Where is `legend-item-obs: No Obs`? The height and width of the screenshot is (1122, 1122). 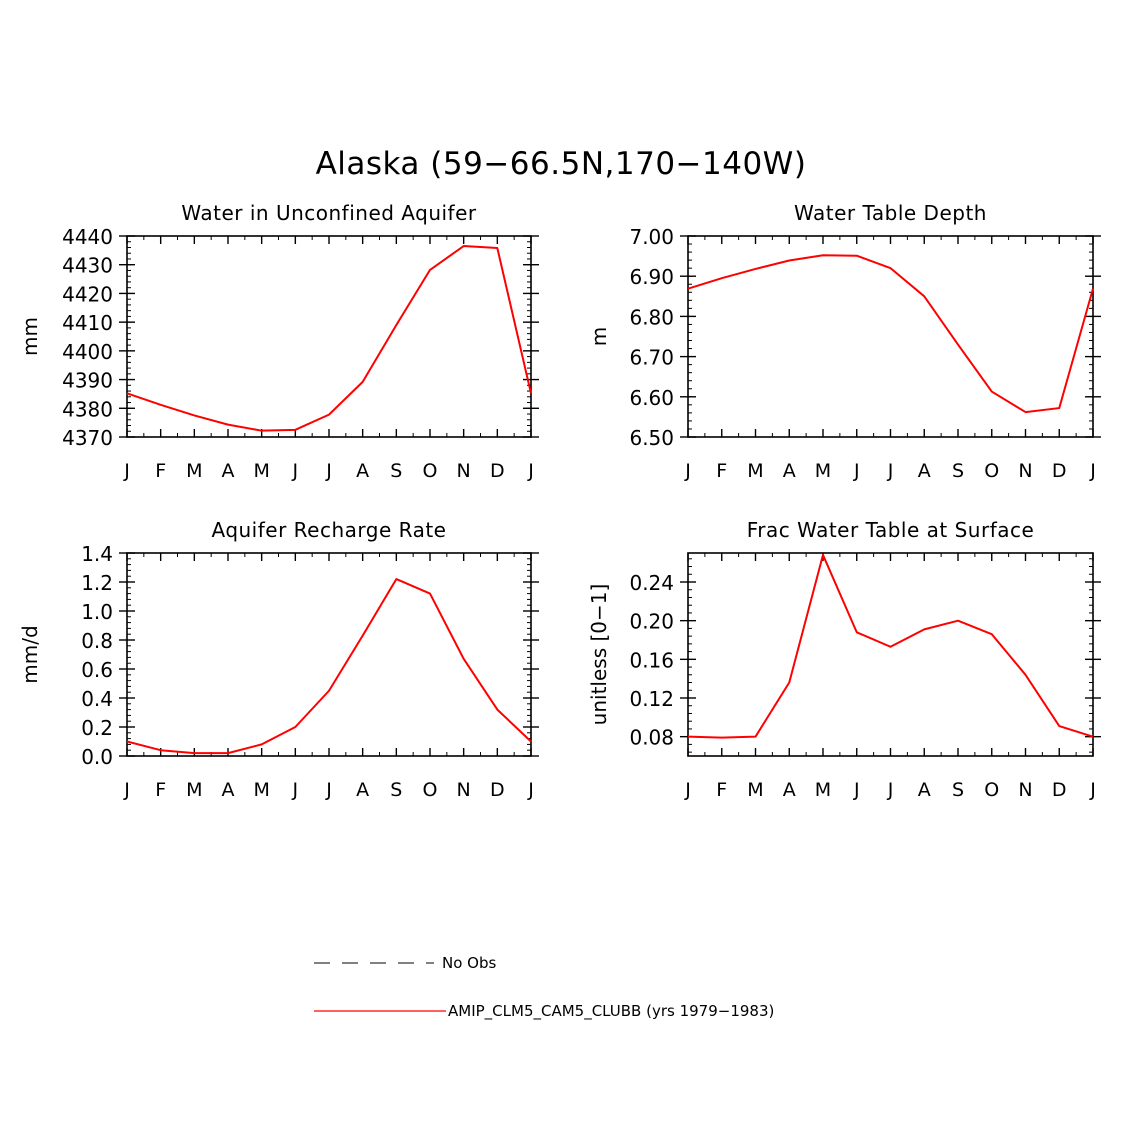 legend-item-obs: No Obs is located at coordinates (404, 963).